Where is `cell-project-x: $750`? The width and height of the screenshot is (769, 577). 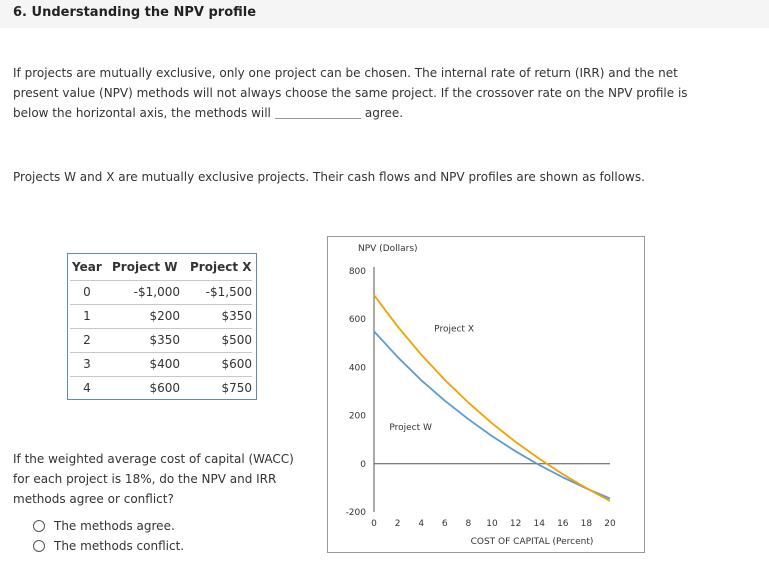
cell-project-x: $750 is located at coordinates (216, 388).